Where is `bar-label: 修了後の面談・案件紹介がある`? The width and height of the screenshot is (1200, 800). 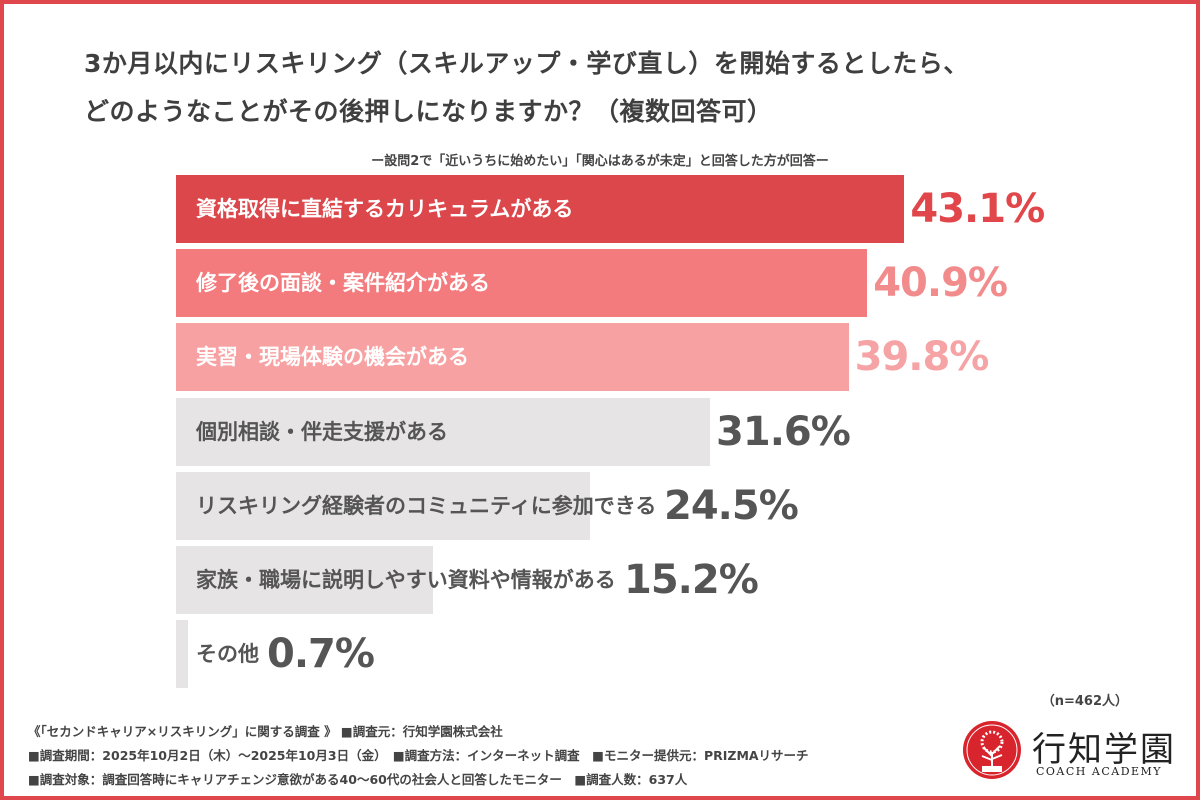 bar-label: 修了後の面談・案件紹介がある is located at coordinates (343, 283).